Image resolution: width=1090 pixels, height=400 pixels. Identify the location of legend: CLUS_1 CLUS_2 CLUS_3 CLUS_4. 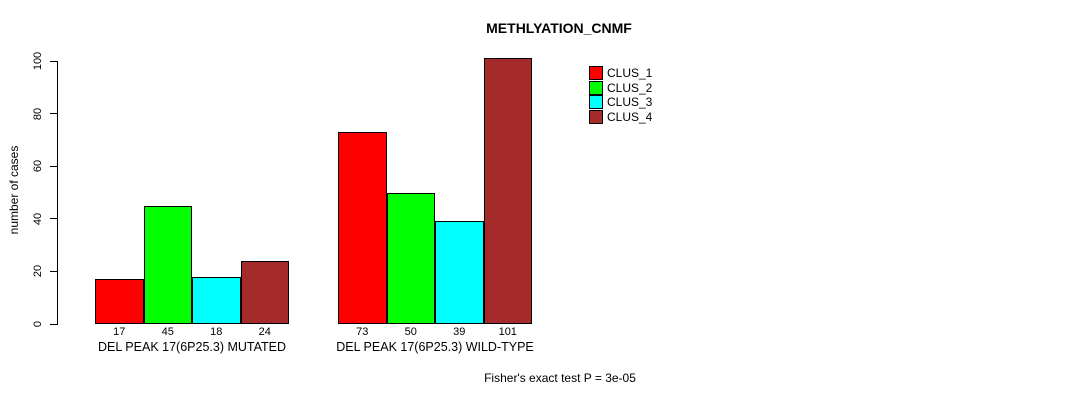
(620, 95).